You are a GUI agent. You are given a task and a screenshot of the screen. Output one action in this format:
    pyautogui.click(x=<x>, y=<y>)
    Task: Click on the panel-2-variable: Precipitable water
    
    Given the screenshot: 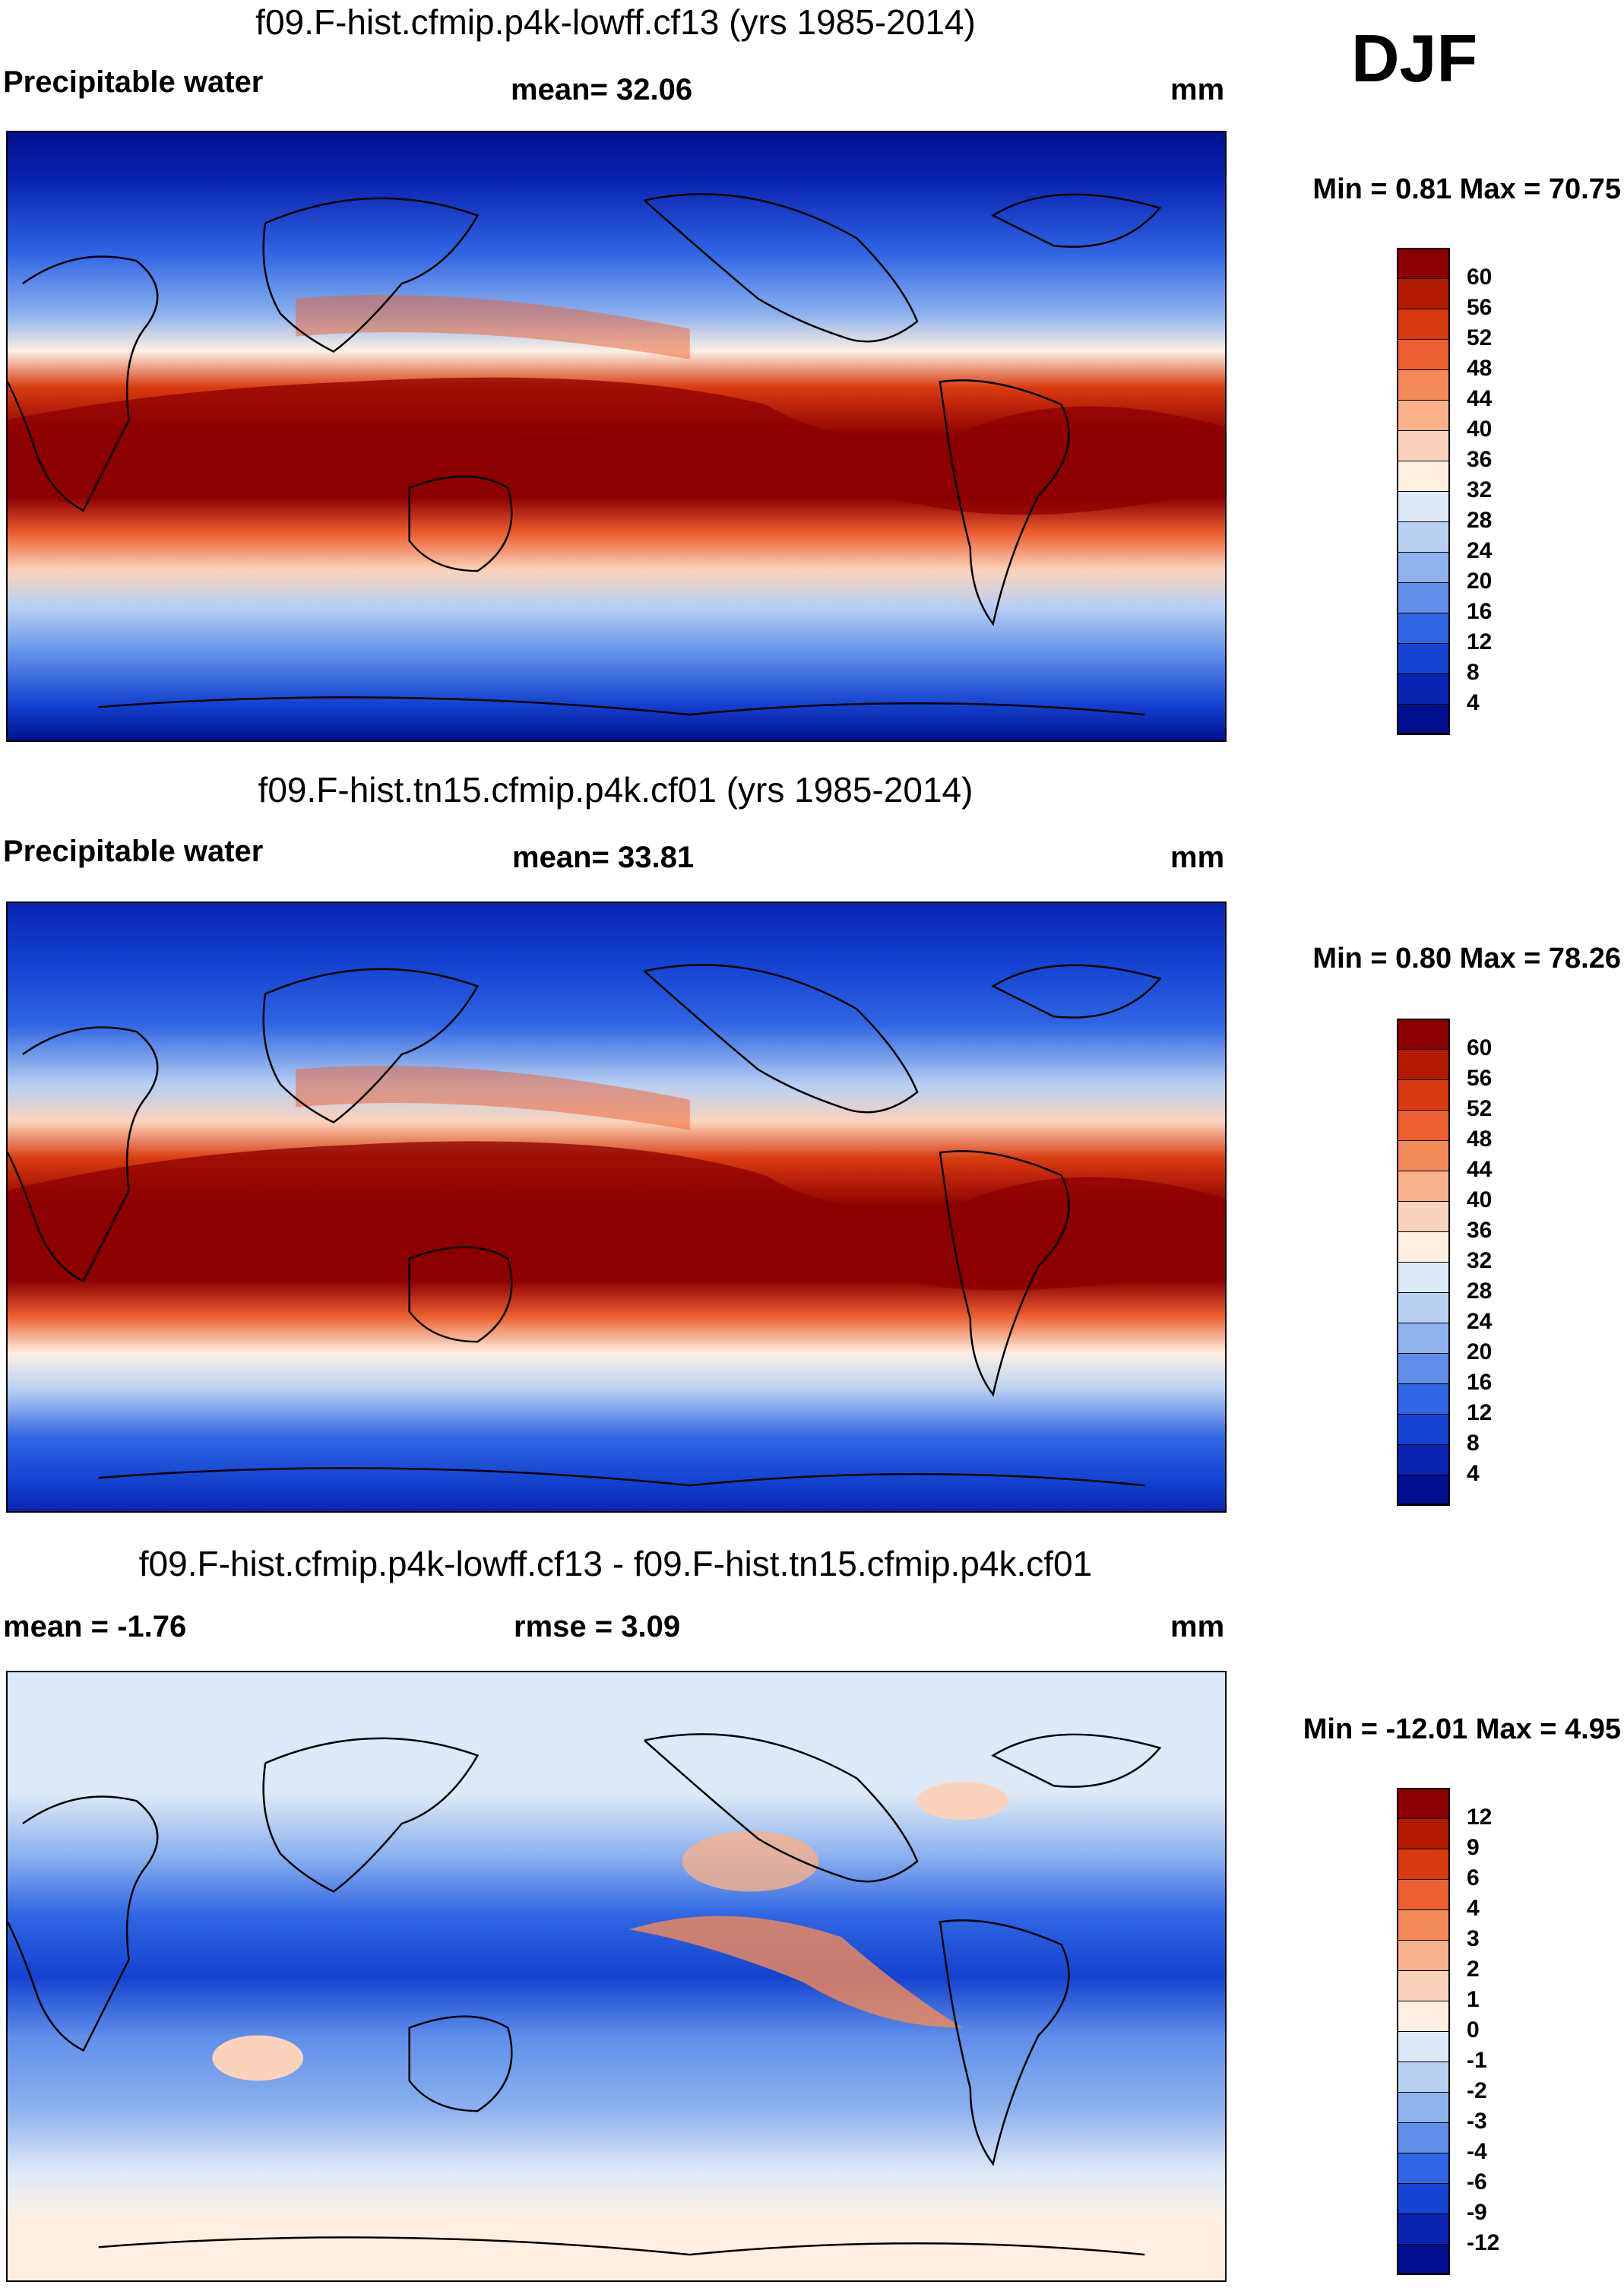 What is the action you would take?
    pyautogui.click(x=134, y=852)
    